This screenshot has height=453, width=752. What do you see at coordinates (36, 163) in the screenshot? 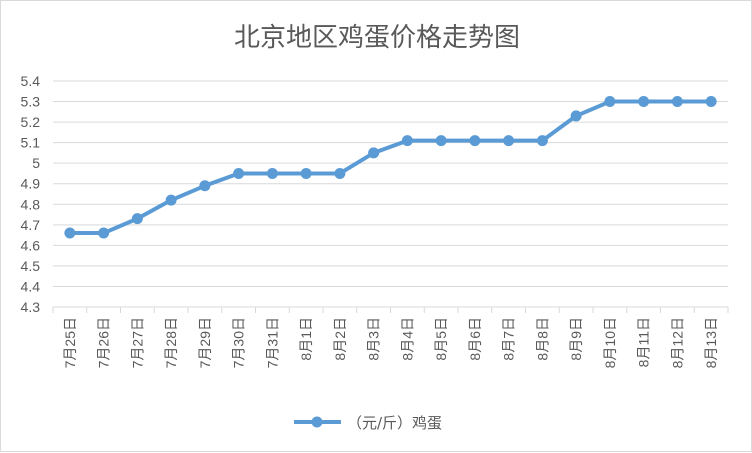
I see `y-tick-label: 5` at bounding box center [36, 163].